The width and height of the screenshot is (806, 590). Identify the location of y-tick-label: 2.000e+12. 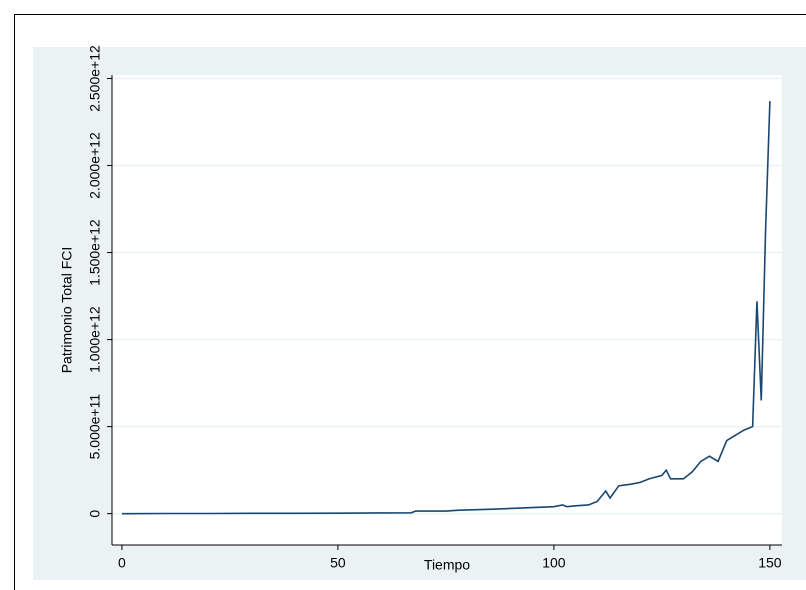
(95, 165).